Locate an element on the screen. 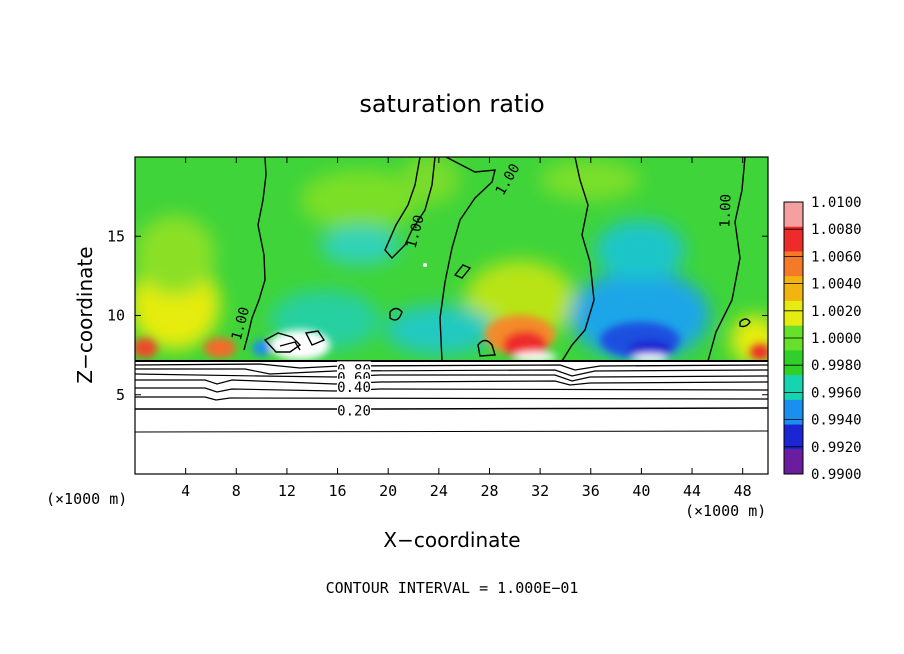  colorbar-level-label: 1.0080 is located at coordinates (836, 230).